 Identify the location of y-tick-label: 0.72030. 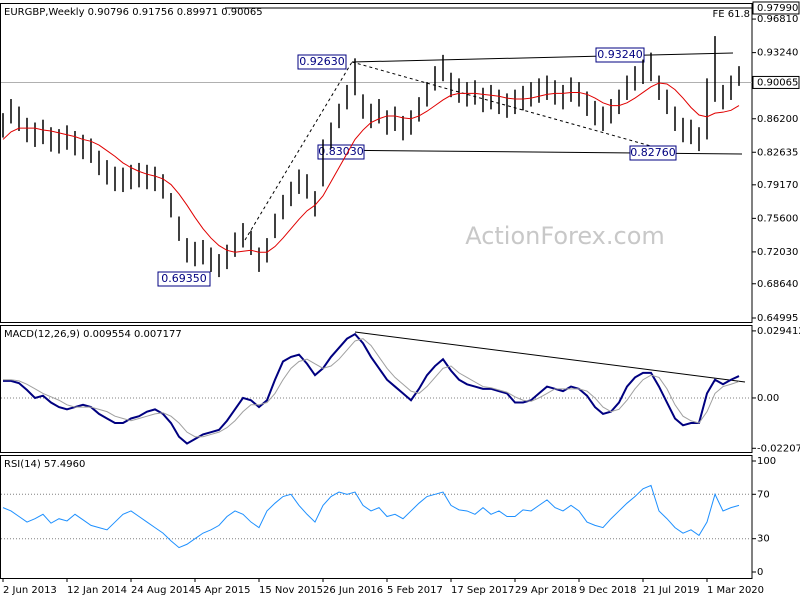
(777, 252).